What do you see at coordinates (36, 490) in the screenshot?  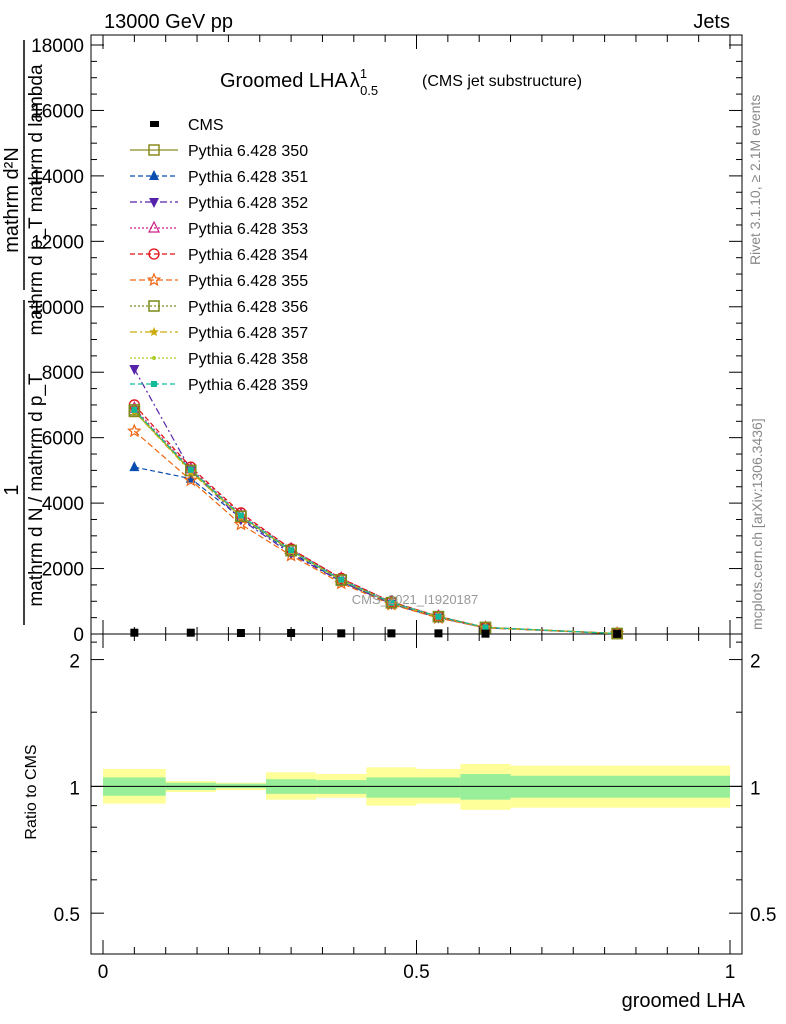 I see `y-label-lower: mathrm d N / mathrm d p_T` at bounding box center [36, 490].